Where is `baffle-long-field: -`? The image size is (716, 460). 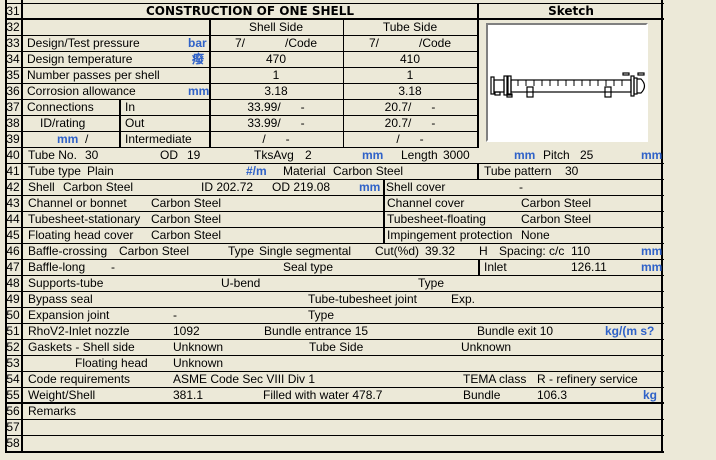
baffle-long-field: - is located at coordinates (113, 267).